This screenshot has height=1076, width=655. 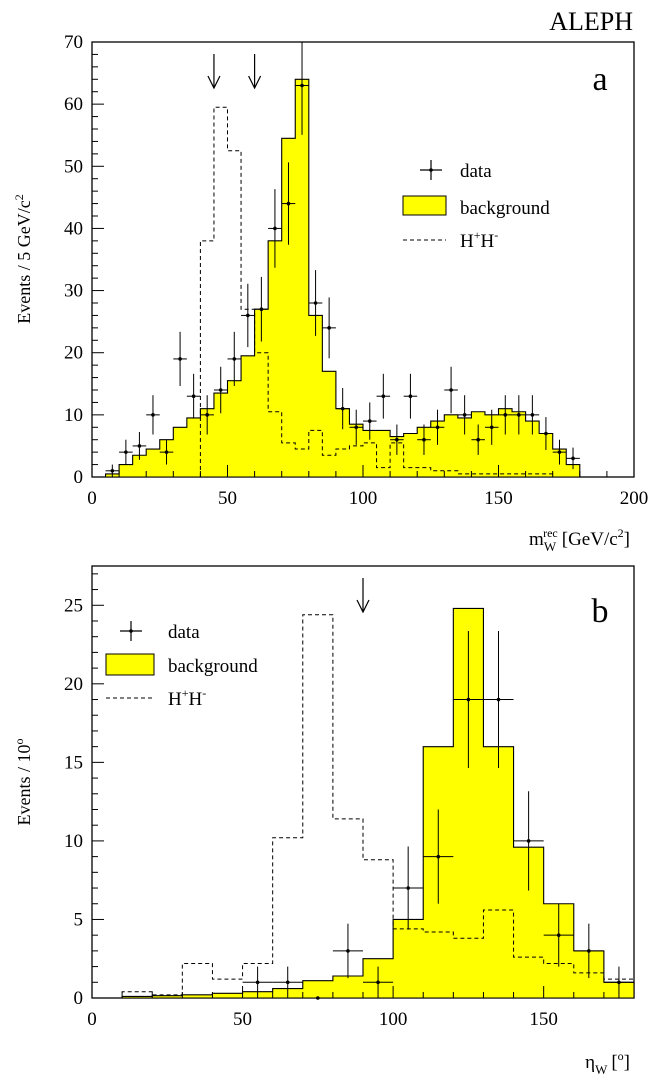 What do you see at coordinates (600, 611) in the screenshot?
I see `panel-label-b: b` at bounding box center [600, 611].